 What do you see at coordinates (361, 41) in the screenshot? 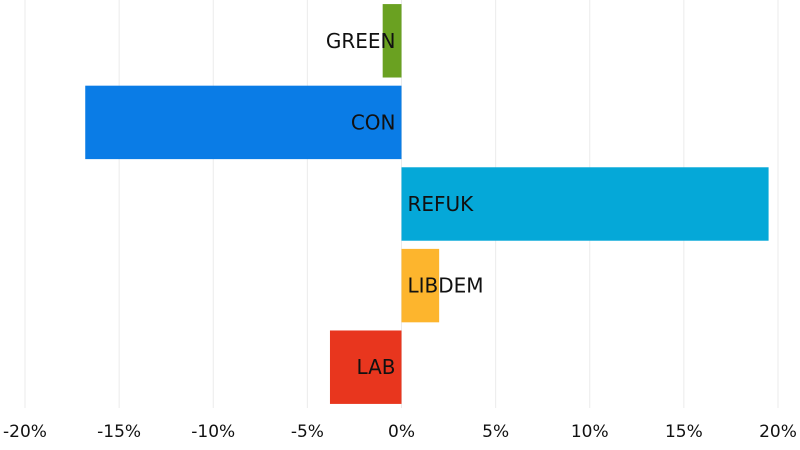
I see `bar-label-green: GREEN` at bounding box center [361, 41].